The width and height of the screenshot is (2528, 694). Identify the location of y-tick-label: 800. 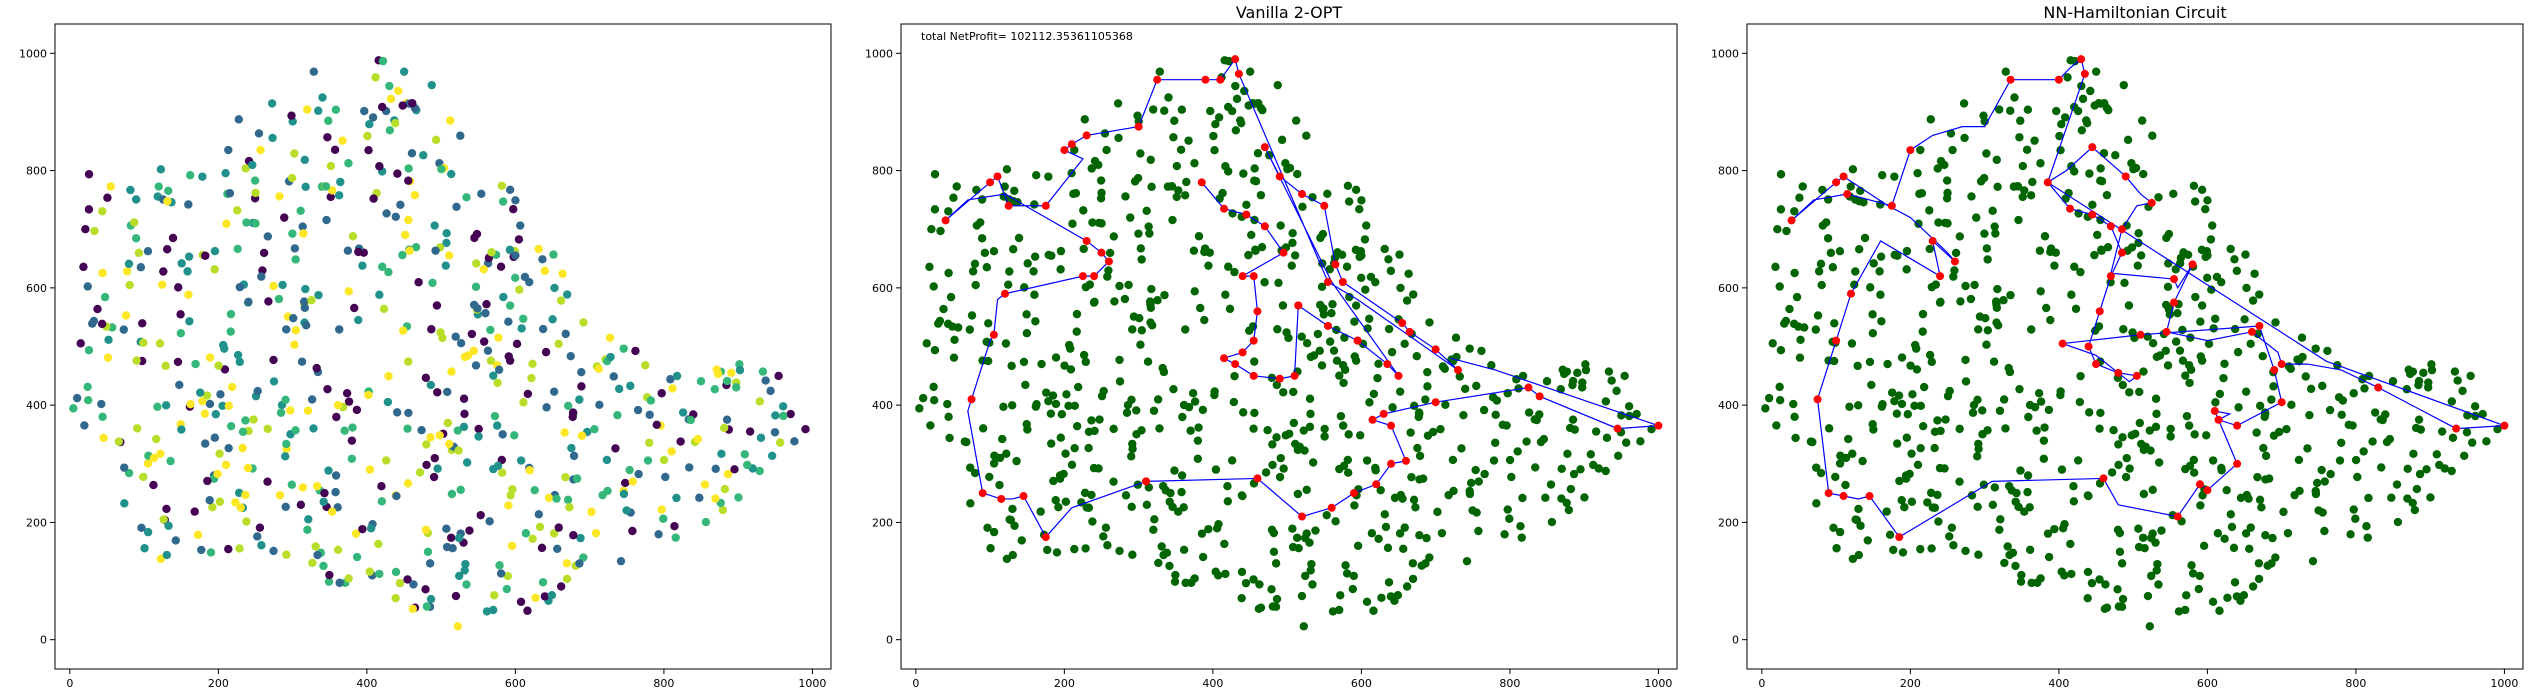
(882, 171).